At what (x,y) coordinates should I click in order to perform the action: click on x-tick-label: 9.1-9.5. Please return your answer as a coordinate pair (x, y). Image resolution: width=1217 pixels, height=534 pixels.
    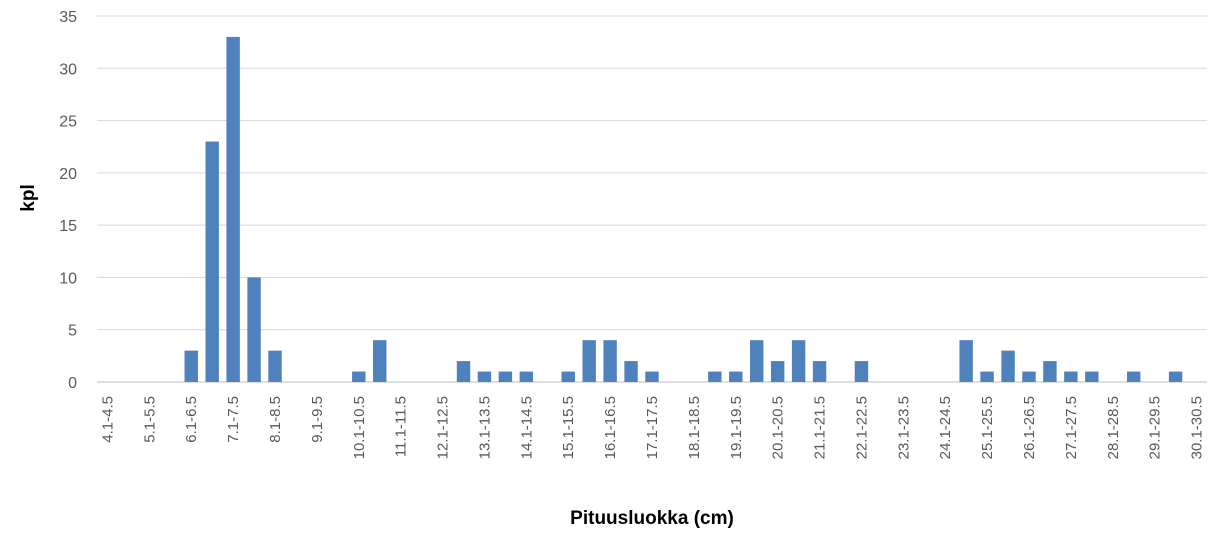
    Looking at the image, I should click on (317, 419).